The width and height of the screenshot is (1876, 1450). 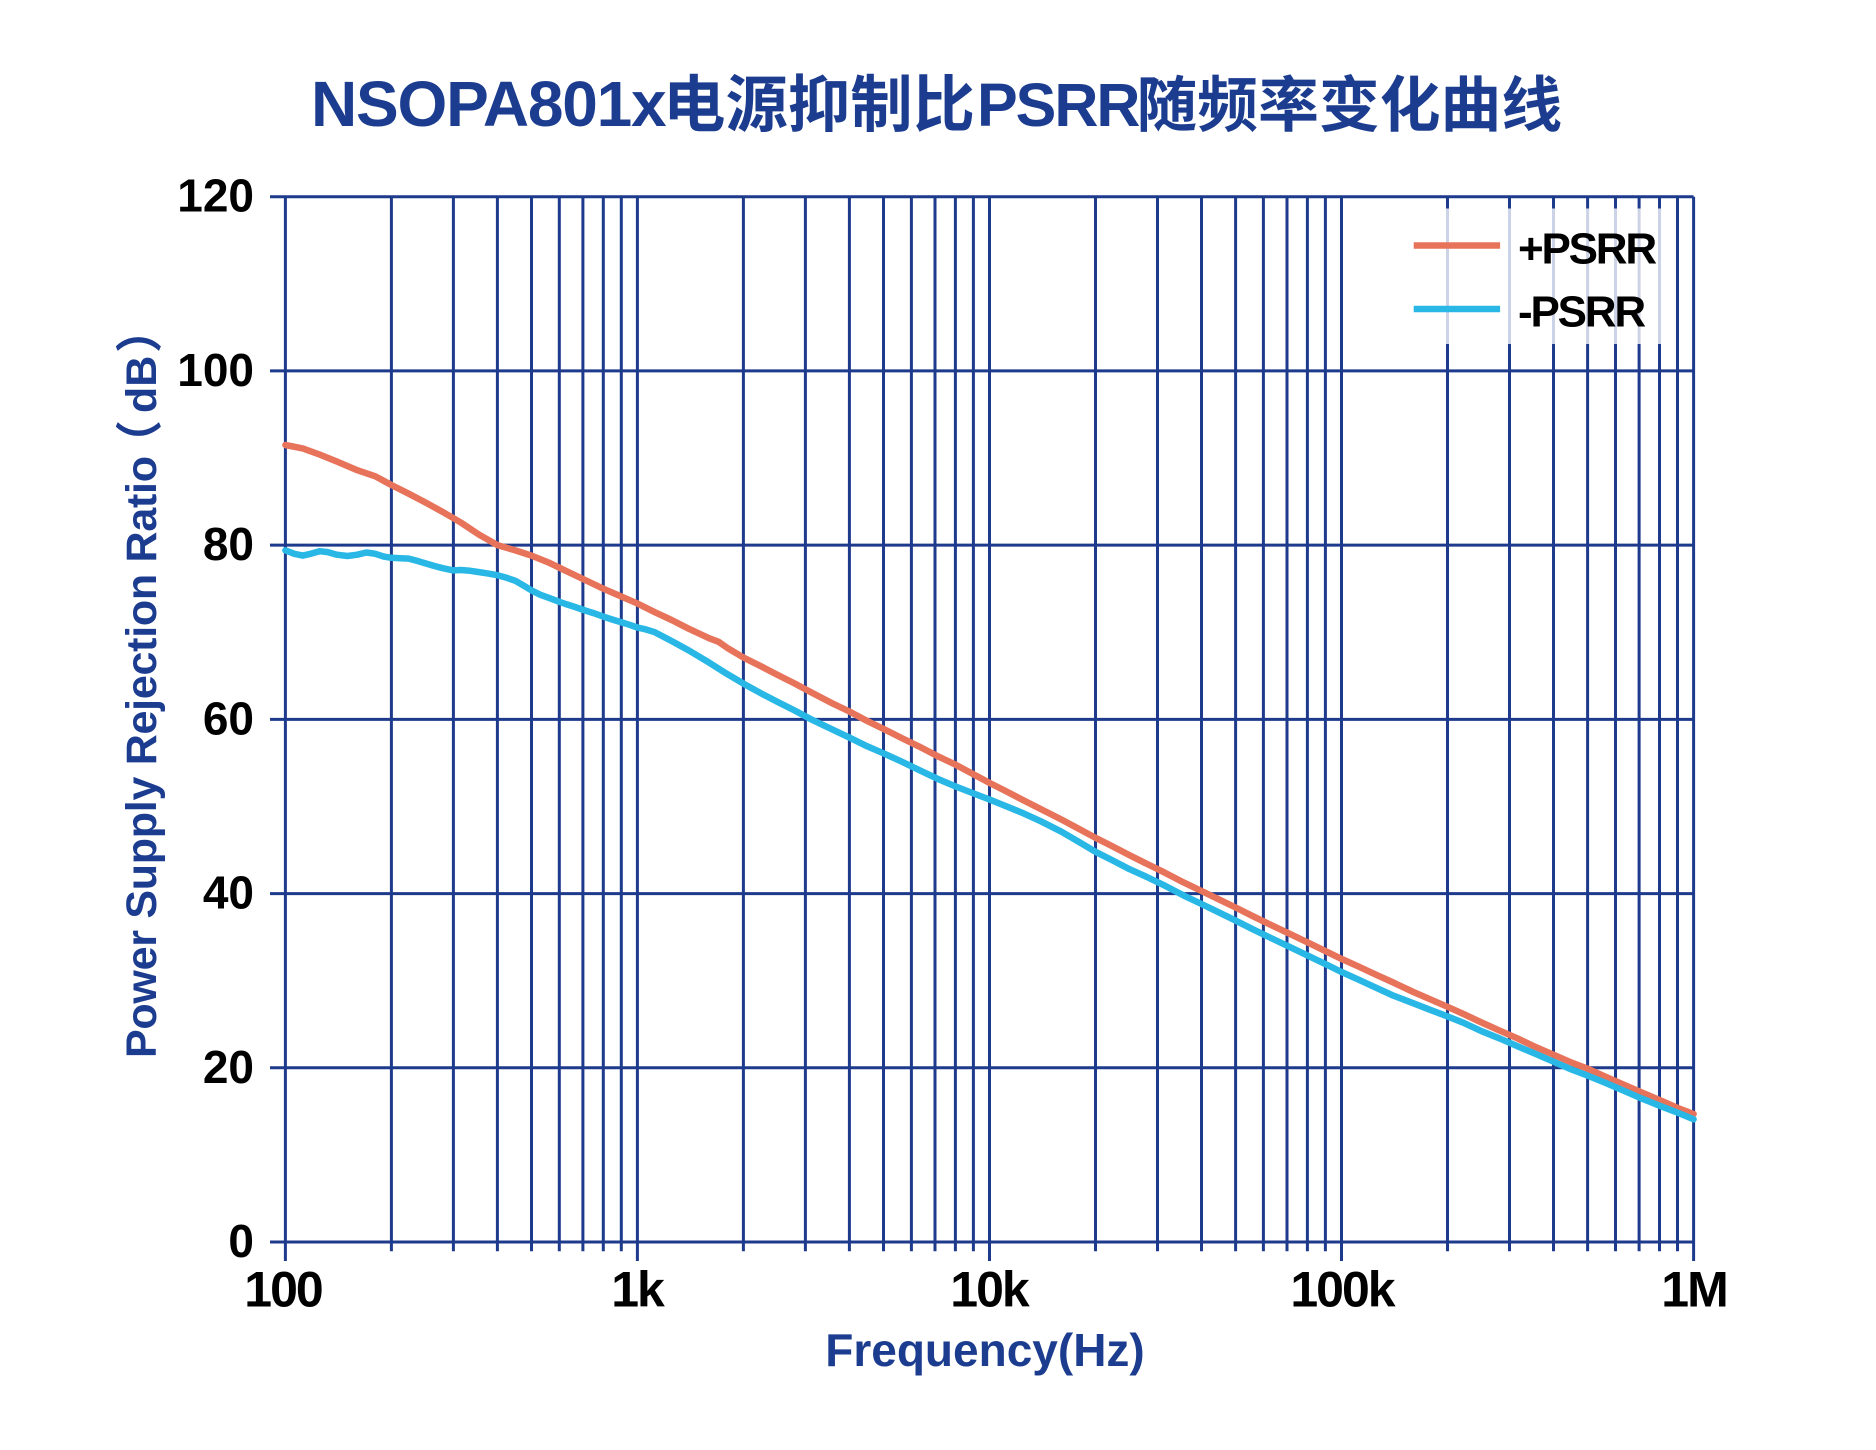 I want to click on svg-text: 120, so click(x=215, y=196).